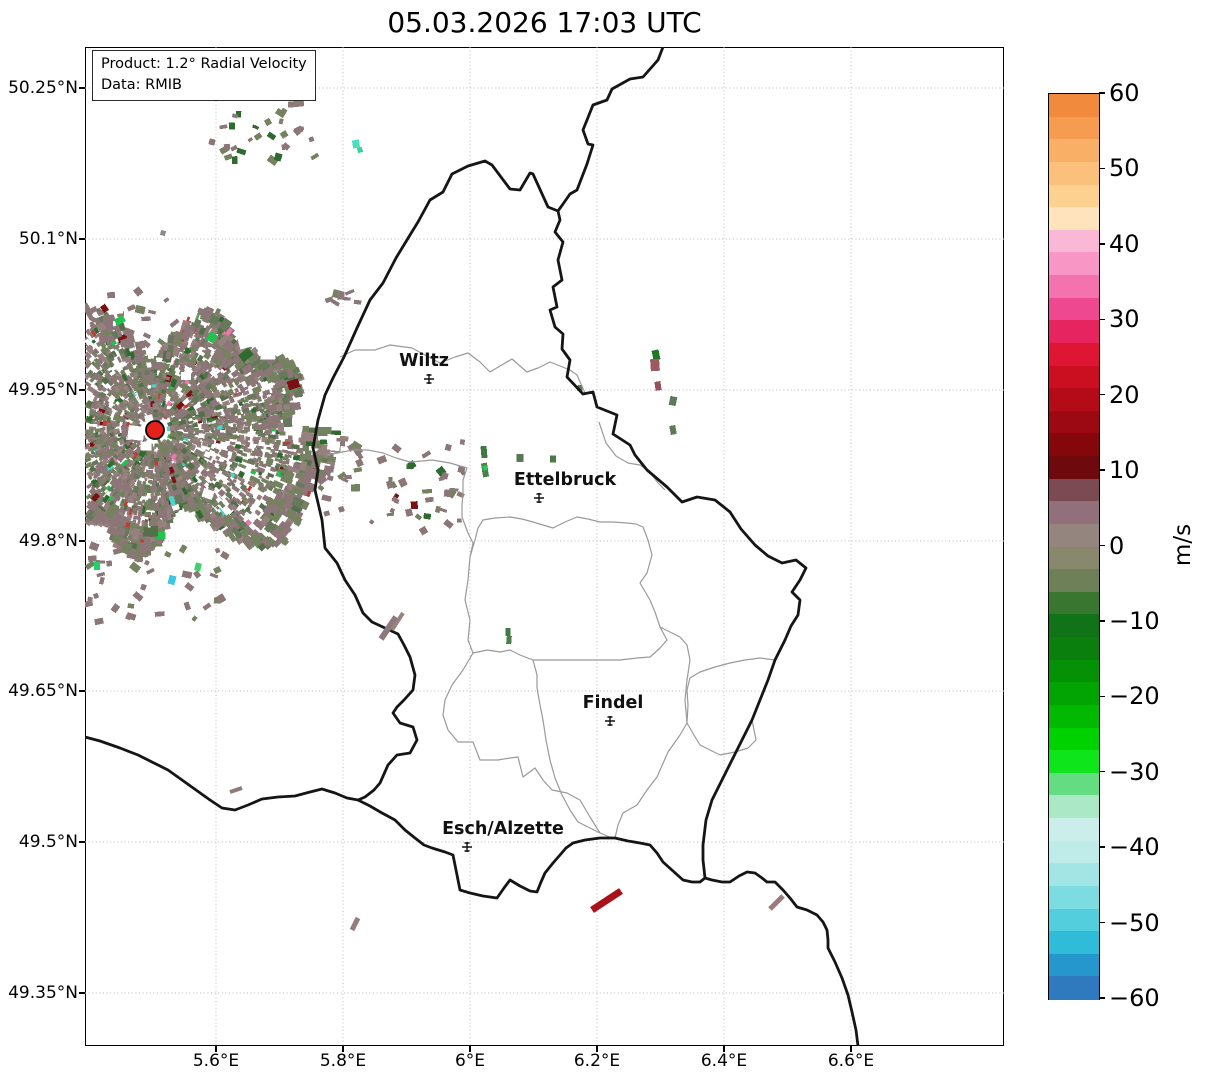 The image size is (1207, 1081). Describe the element at coordinates (43, 390) in the screenshot. I see `y-axis-tick-label: 49.95°N` at that location.